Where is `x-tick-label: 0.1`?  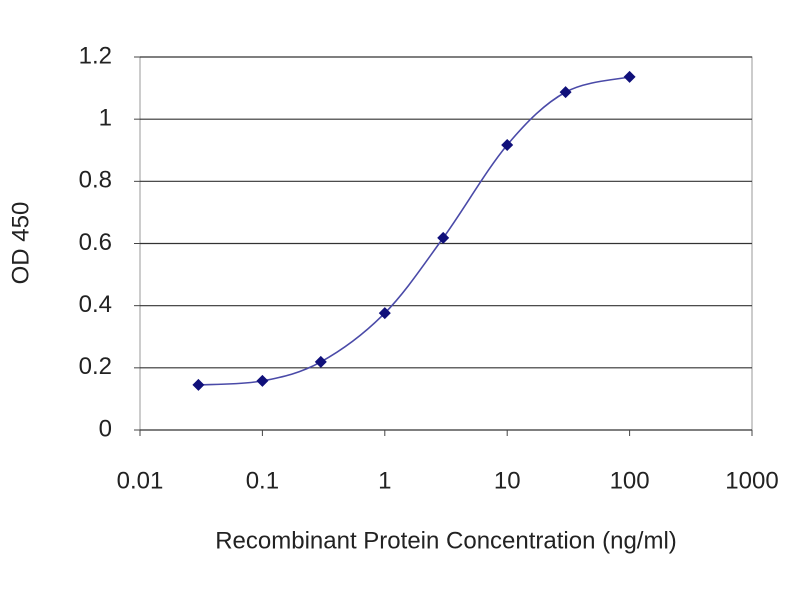 x-tick-label: 0.1 is located at coordinates (262, 480).